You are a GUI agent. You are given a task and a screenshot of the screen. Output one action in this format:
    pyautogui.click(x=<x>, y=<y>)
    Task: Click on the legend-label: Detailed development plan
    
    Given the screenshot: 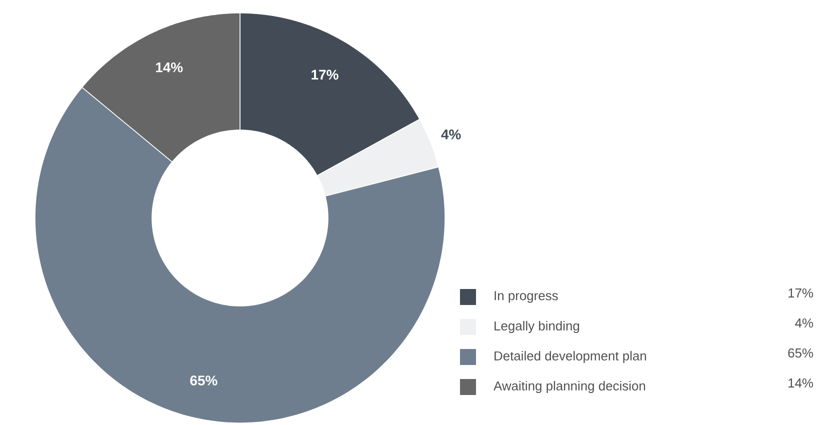 What is the action you would take?
    pyautogui.click(x=570, y=357)
    